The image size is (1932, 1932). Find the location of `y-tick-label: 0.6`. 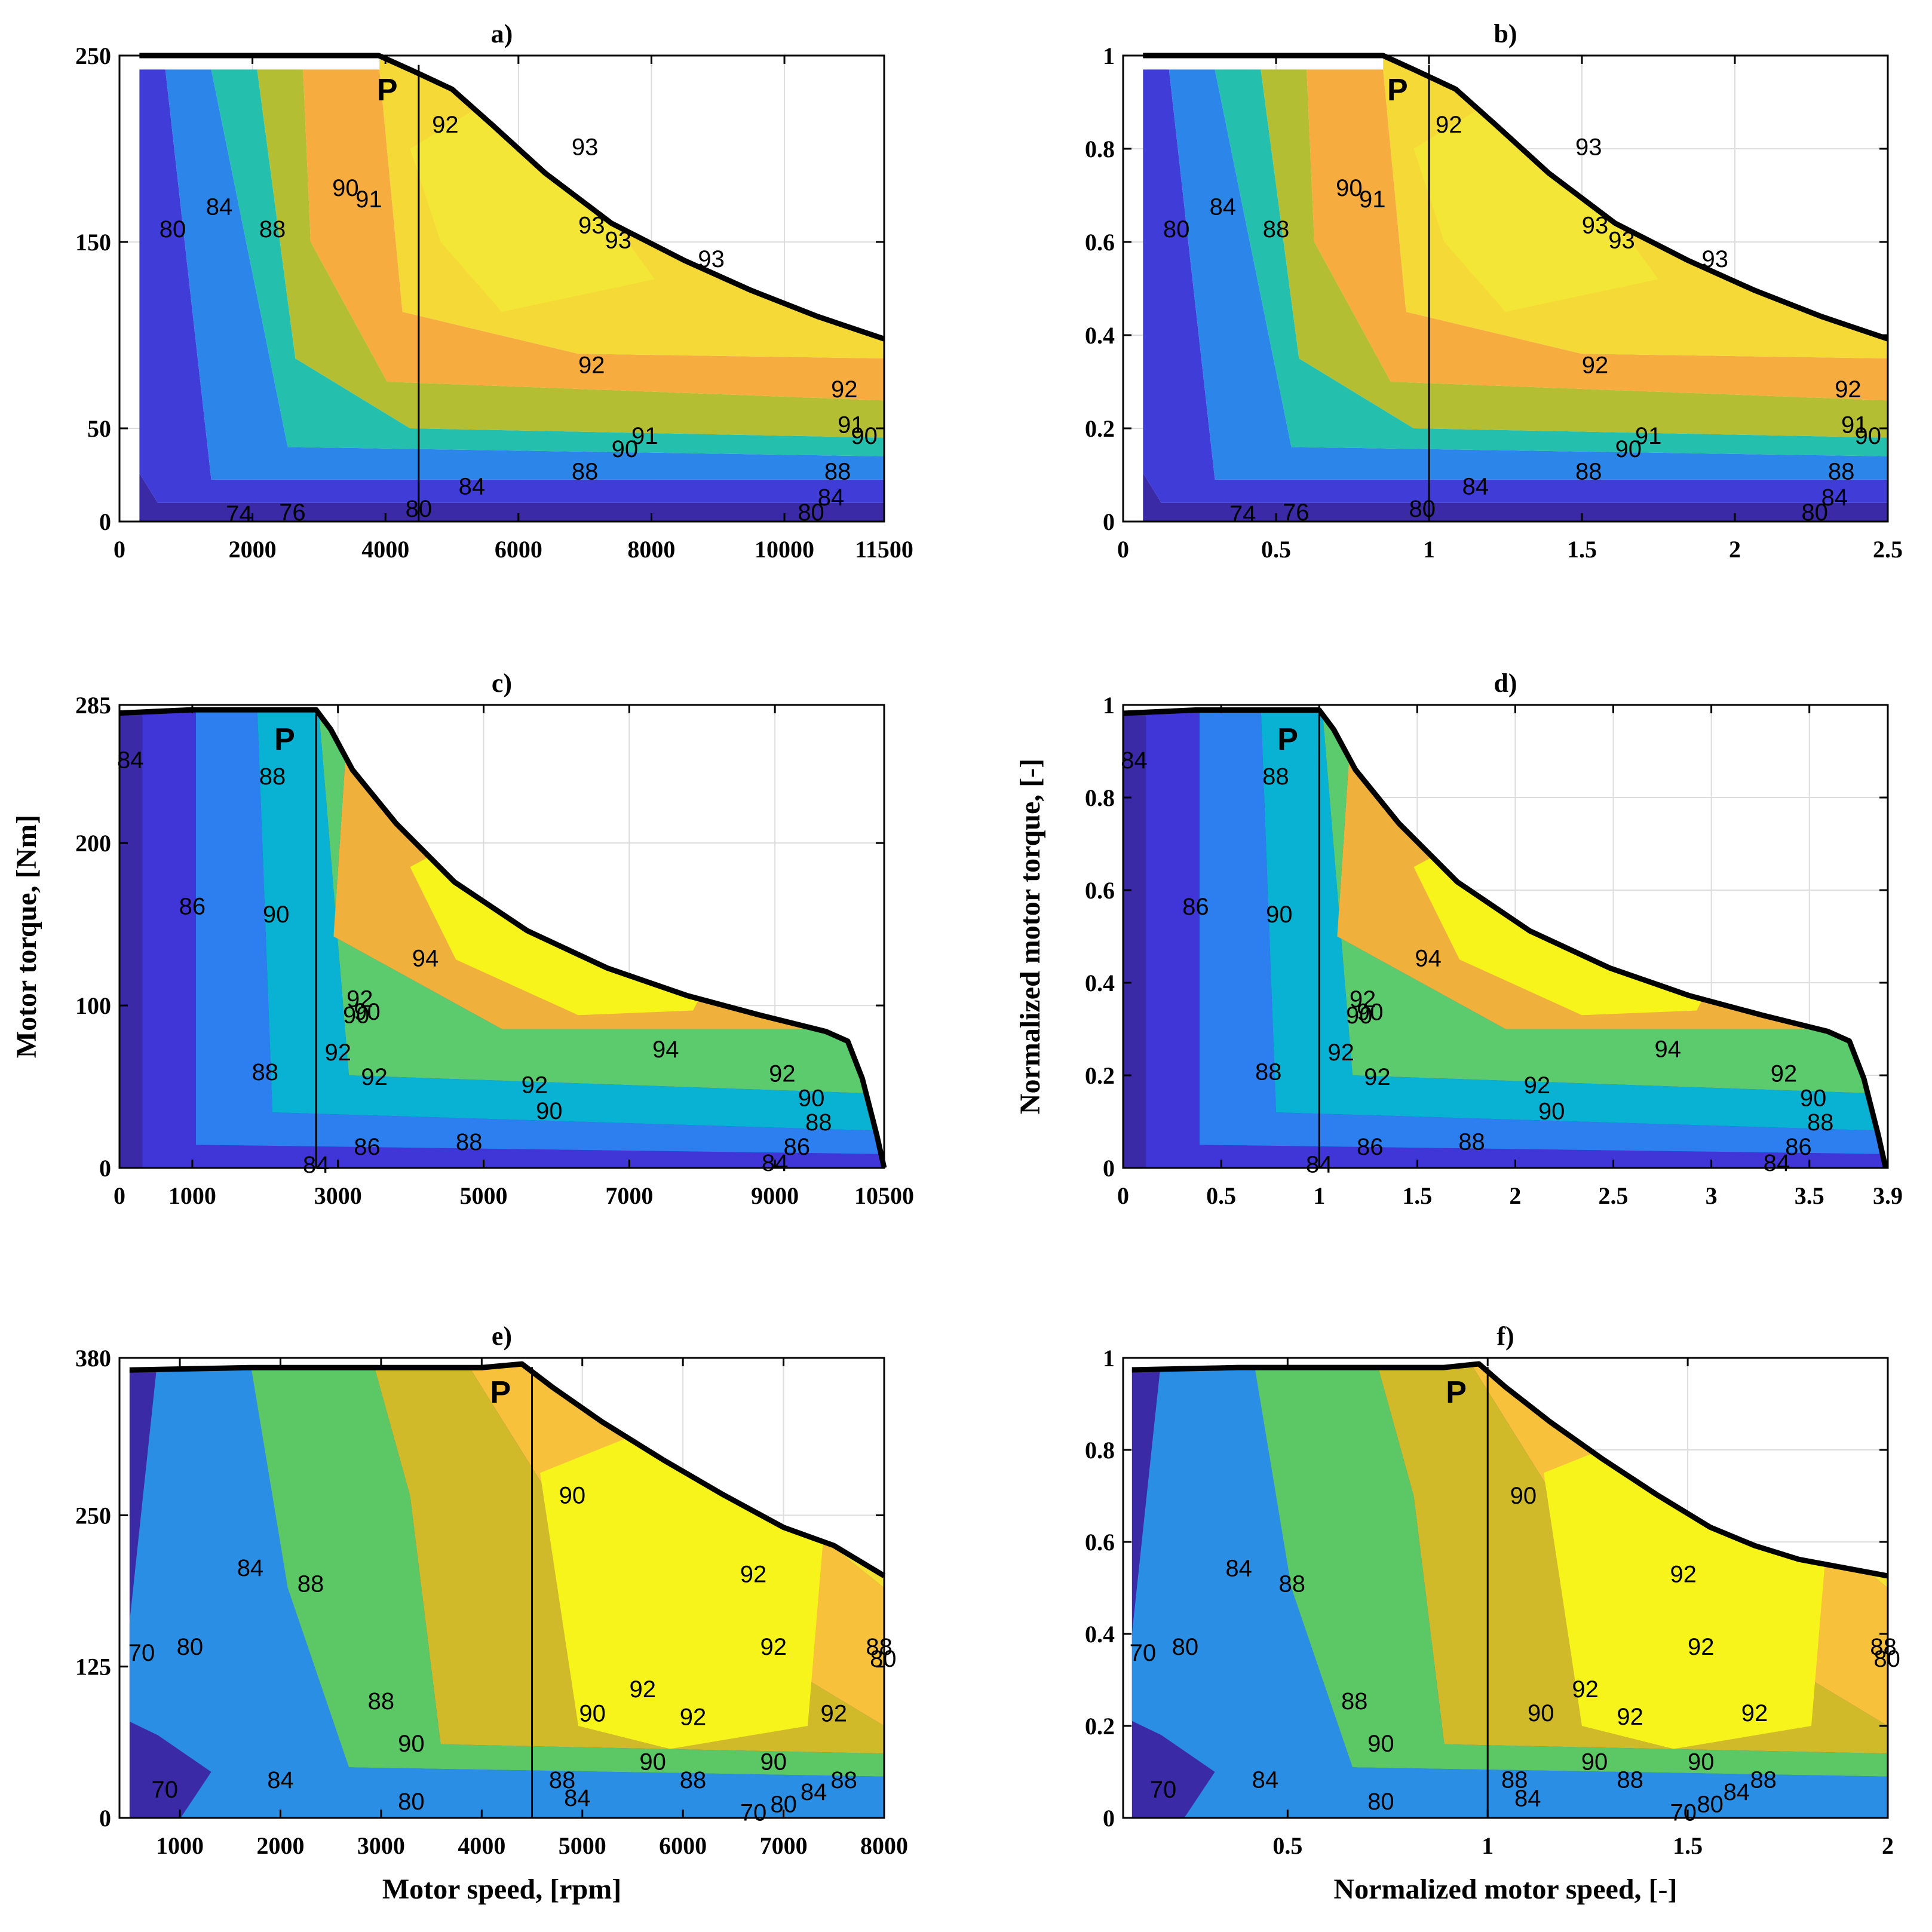

y-tick-label: 0.6 is located at coordinates (1100, 243).